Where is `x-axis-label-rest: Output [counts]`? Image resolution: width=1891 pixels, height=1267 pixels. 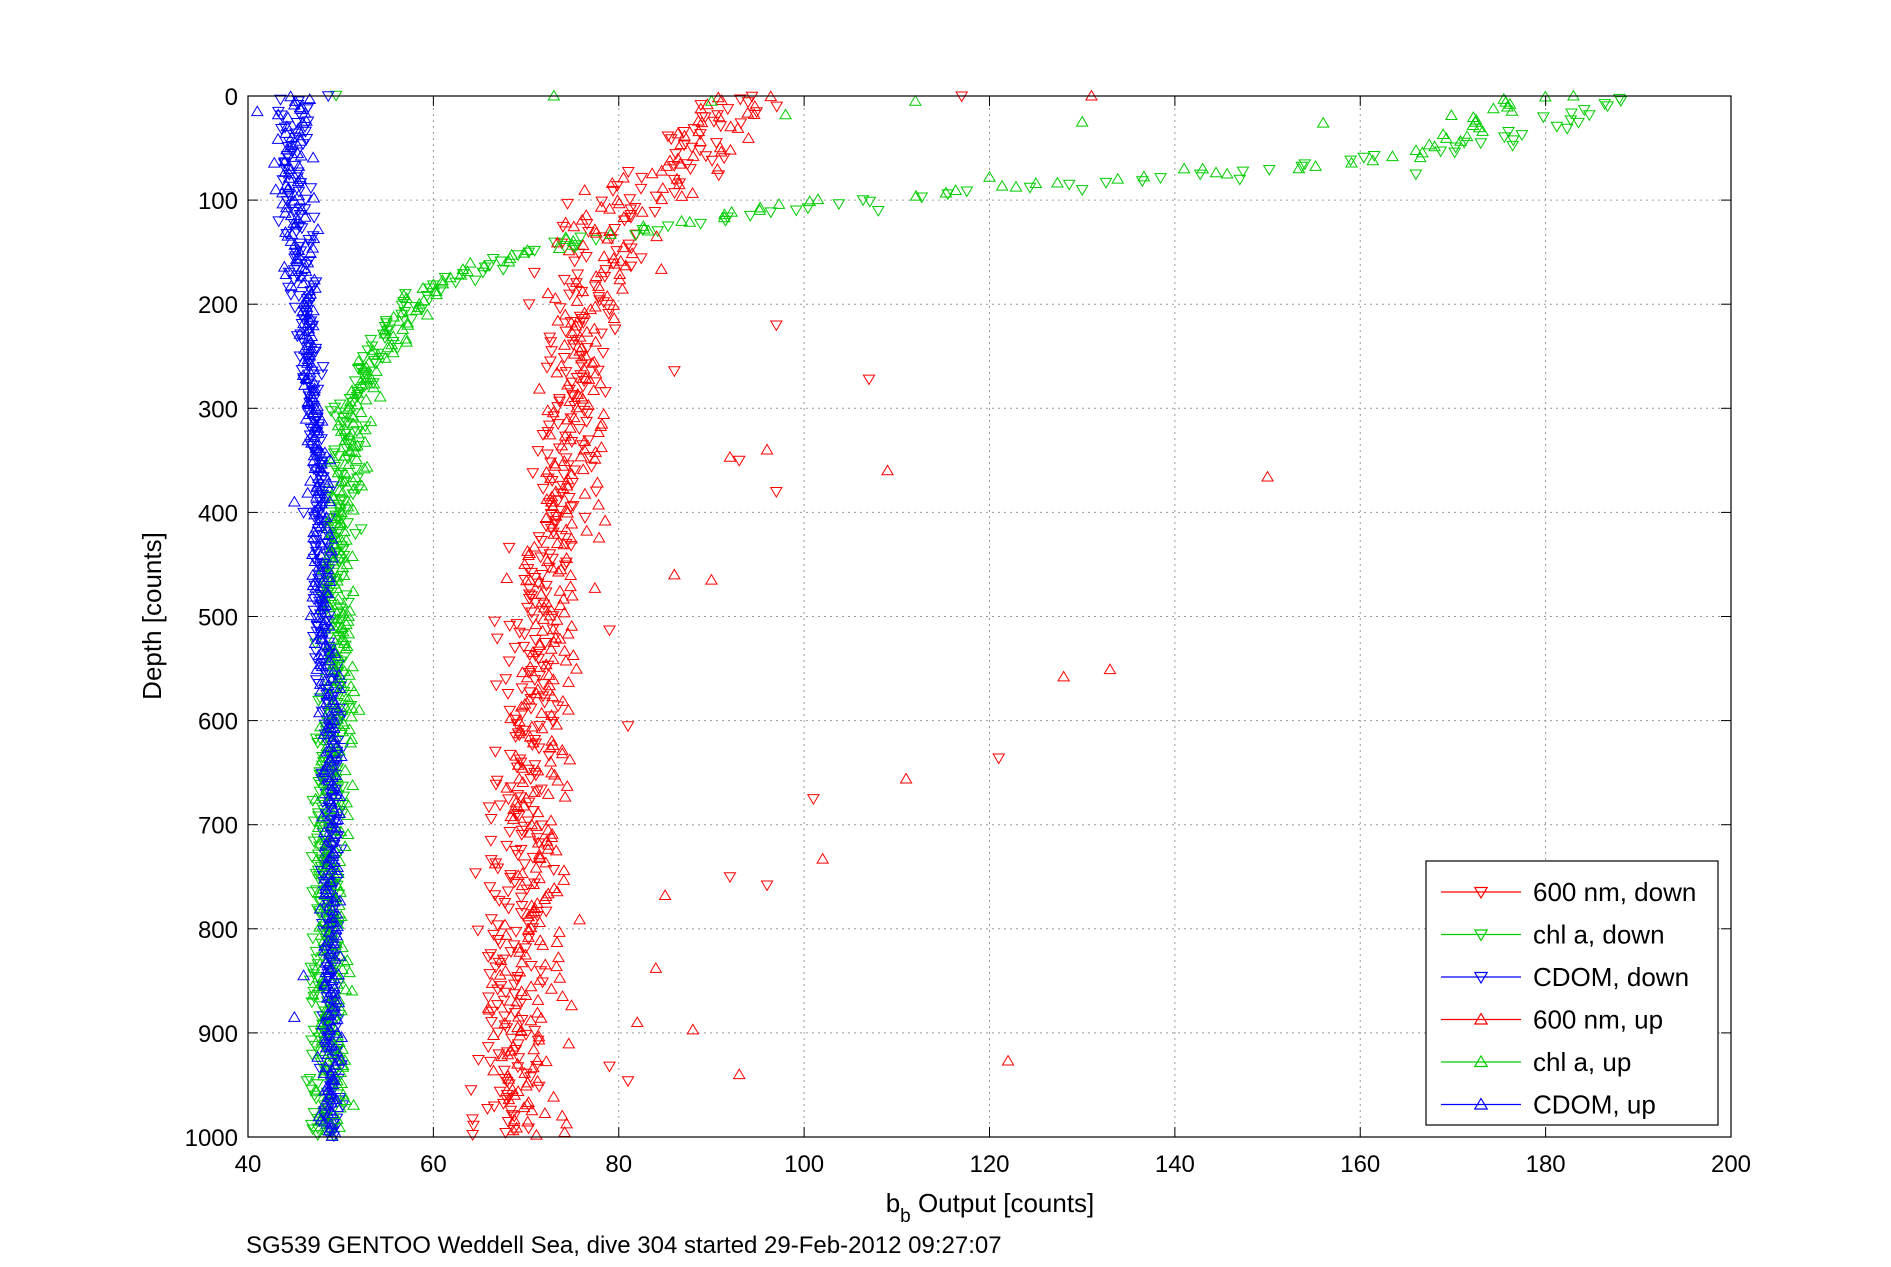 x-axis-label-rest: Output [counts] is located at coordinates (1003, 1203).